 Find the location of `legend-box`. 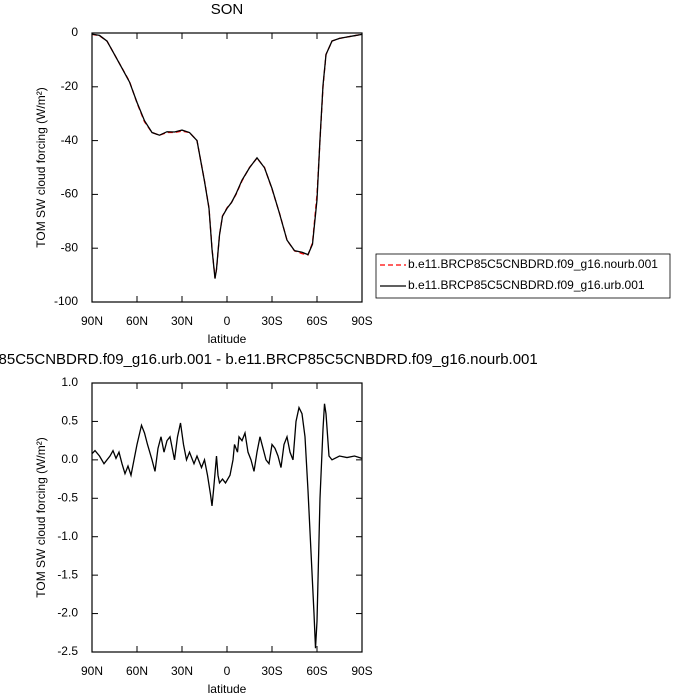

legend-box is located at coordinates (523, 276).